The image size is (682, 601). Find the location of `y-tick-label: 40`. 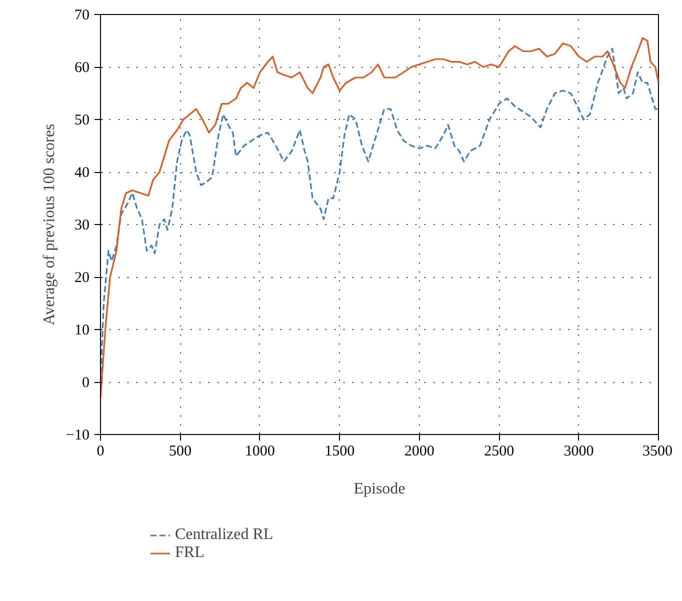

y-tick-label: 40 is located at coordinates (82, 173).